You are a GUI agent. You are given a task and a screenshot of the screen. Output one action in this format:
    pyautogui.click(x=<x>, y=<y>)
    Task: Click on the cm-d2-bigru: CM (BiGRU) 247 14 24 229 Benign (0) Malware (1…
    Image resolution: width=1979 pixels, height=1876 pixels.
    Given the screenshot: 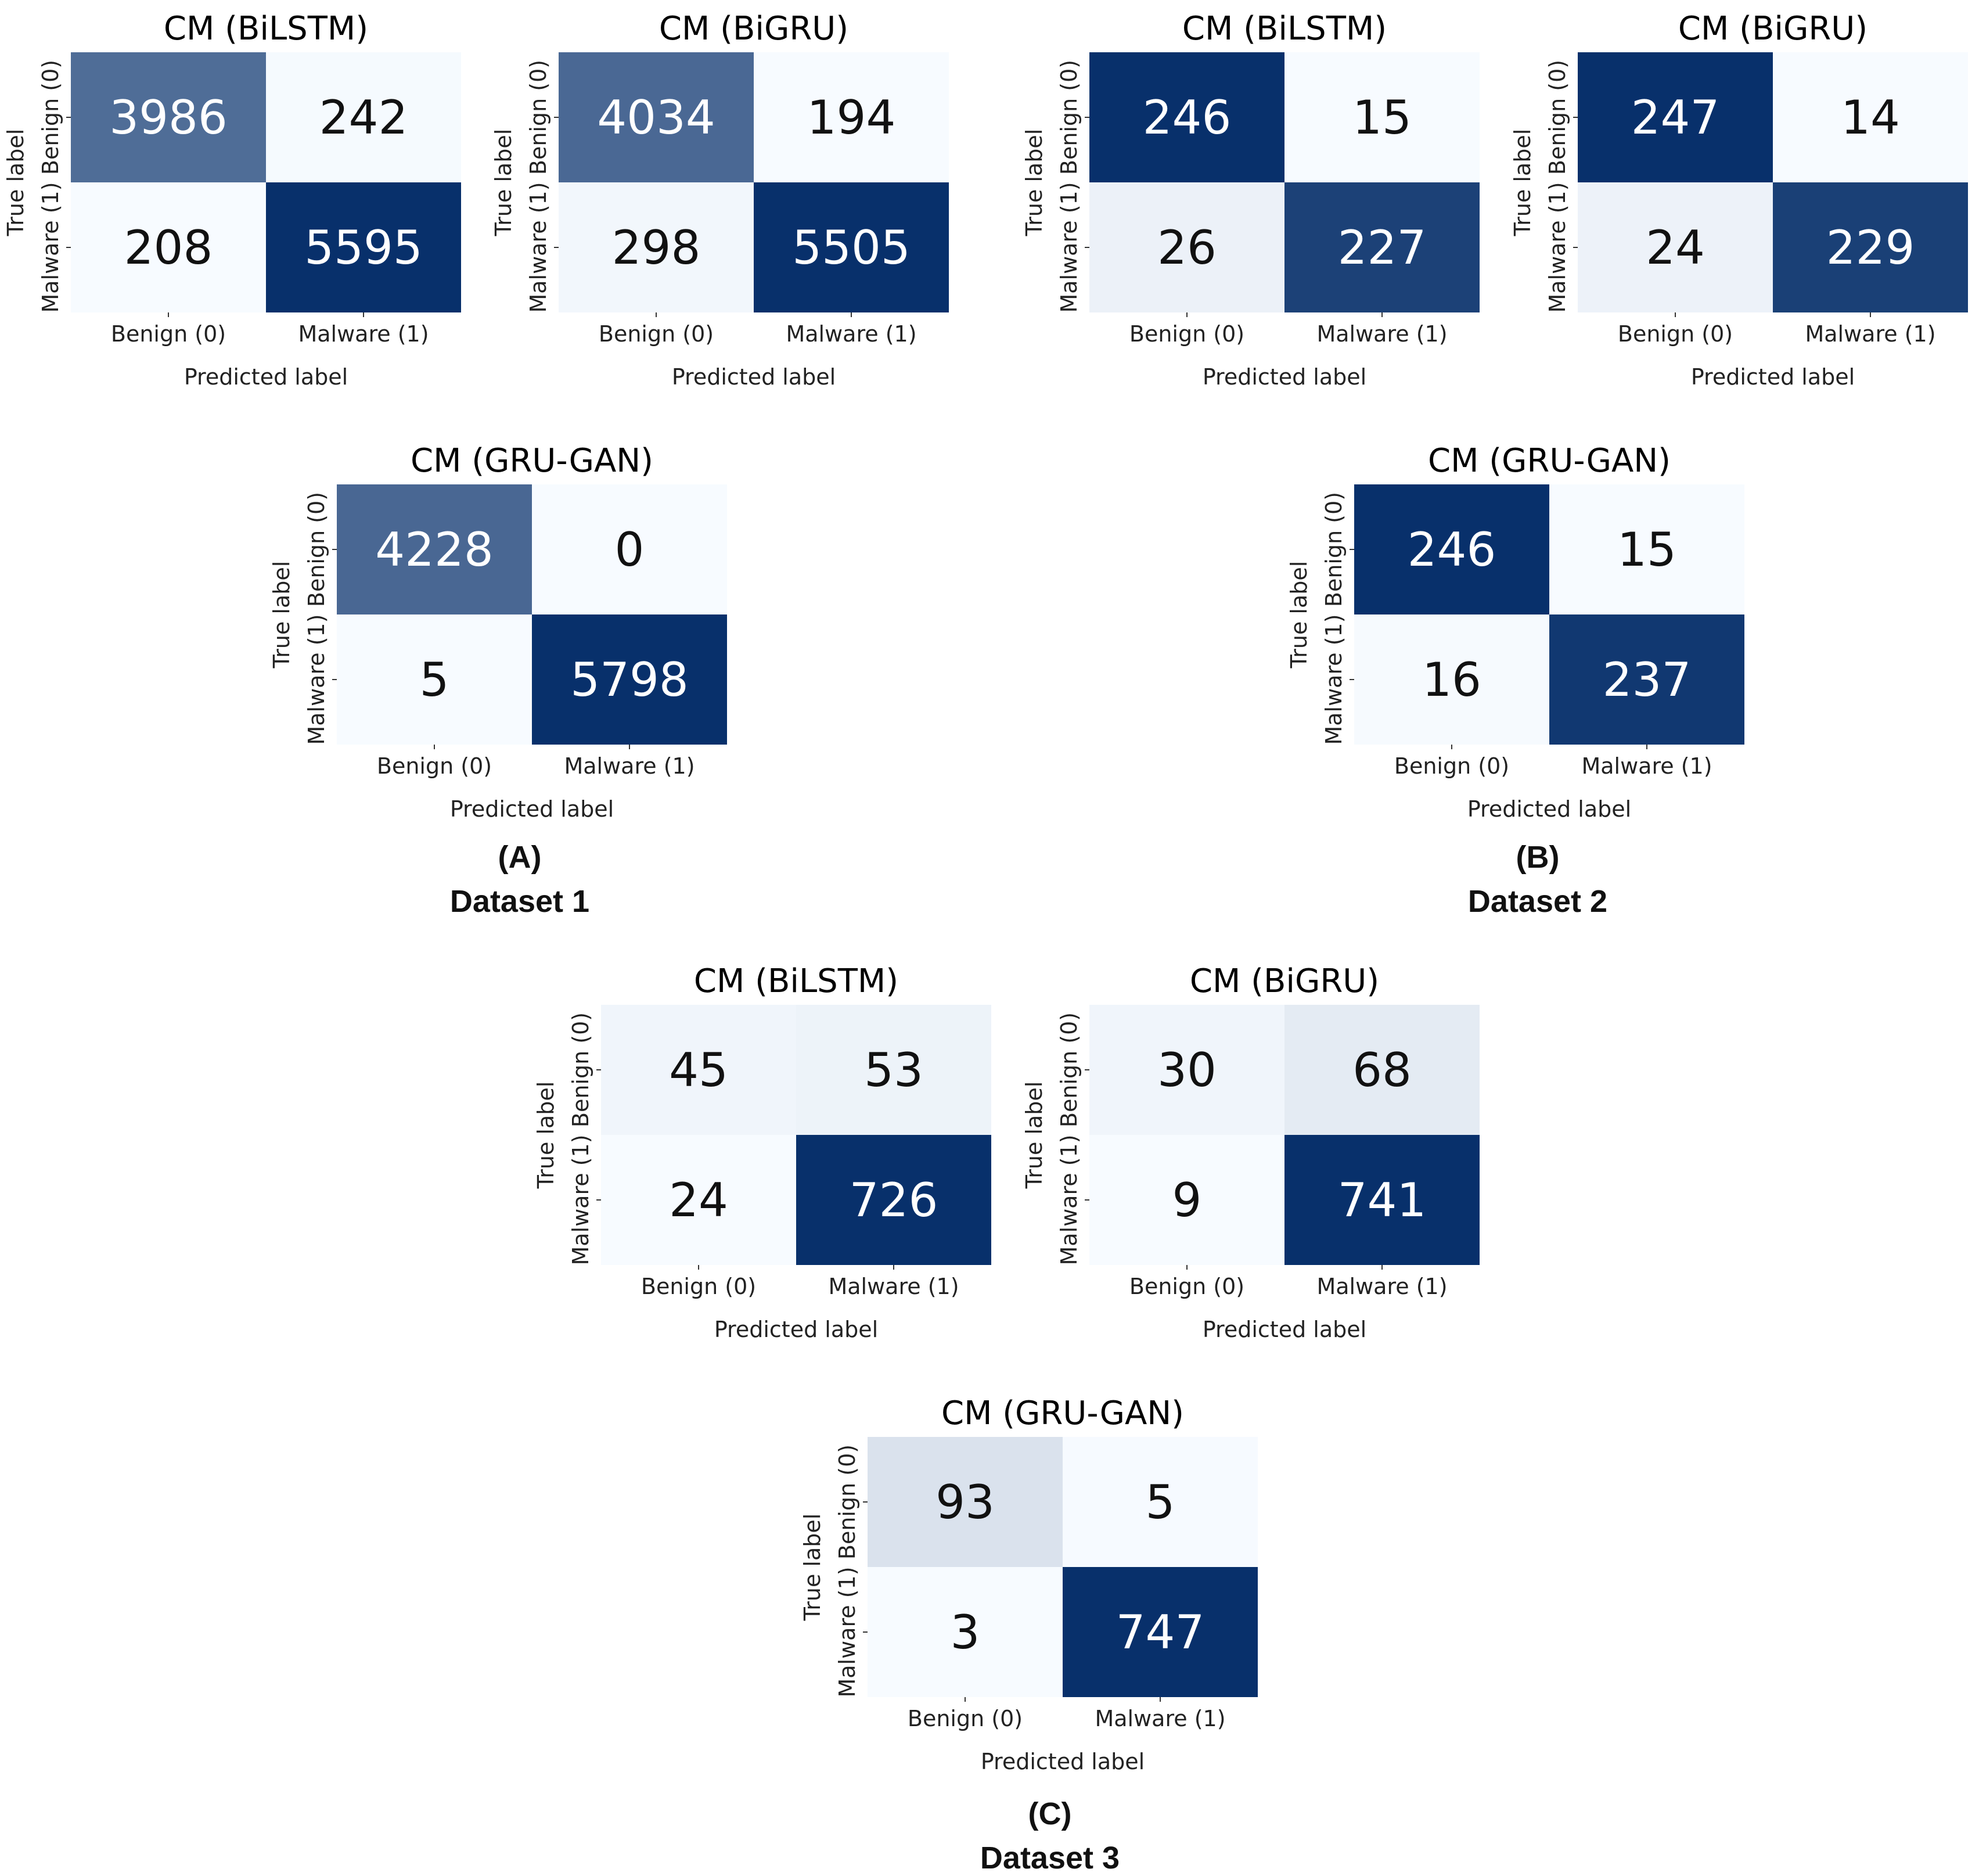 What is the action you would take?
    pyautogui.click(x=1739, y=200)
    